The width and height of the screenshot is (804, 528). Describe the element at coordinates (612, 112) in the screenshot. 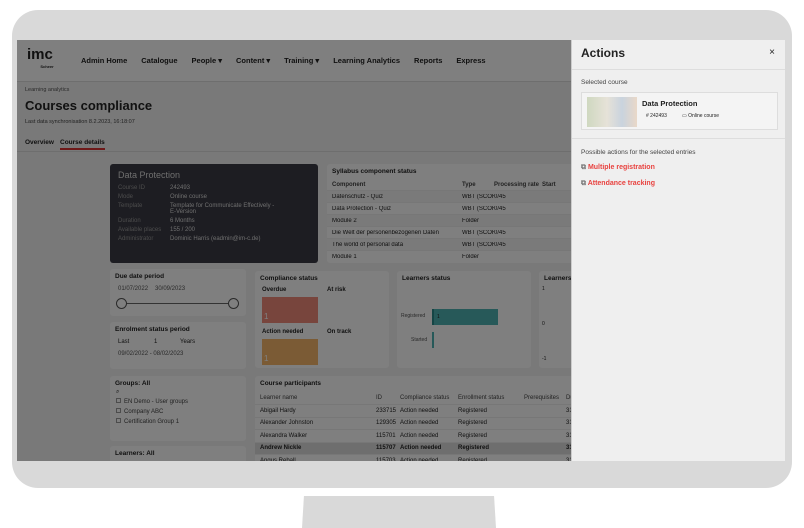

I see `course-thumbnail` at that location.